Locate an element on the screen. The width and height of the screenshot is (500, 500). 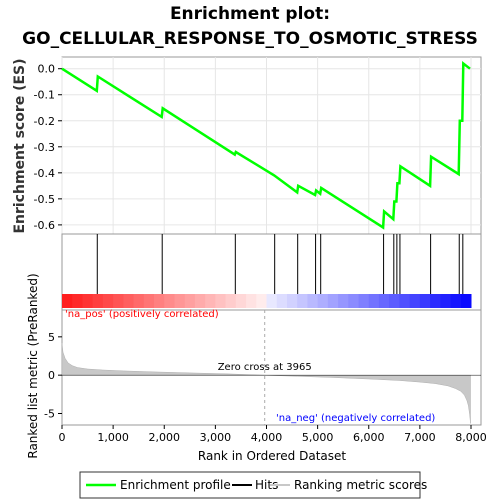
chart-title-line1: Enrichment plot: is located at coordinates (250, 14).